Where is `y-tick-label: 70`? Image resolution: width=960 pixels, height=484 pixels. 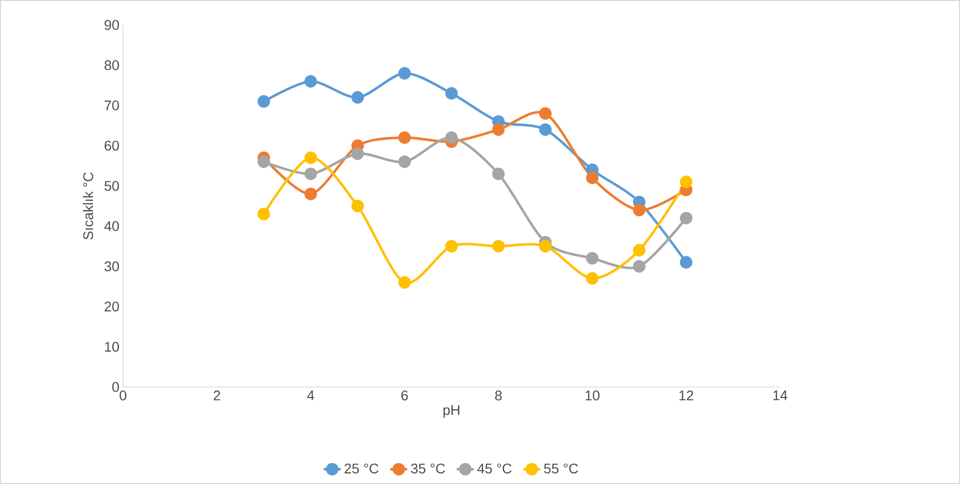
y-tick-label: 70 is located at coordinates (111, 105).